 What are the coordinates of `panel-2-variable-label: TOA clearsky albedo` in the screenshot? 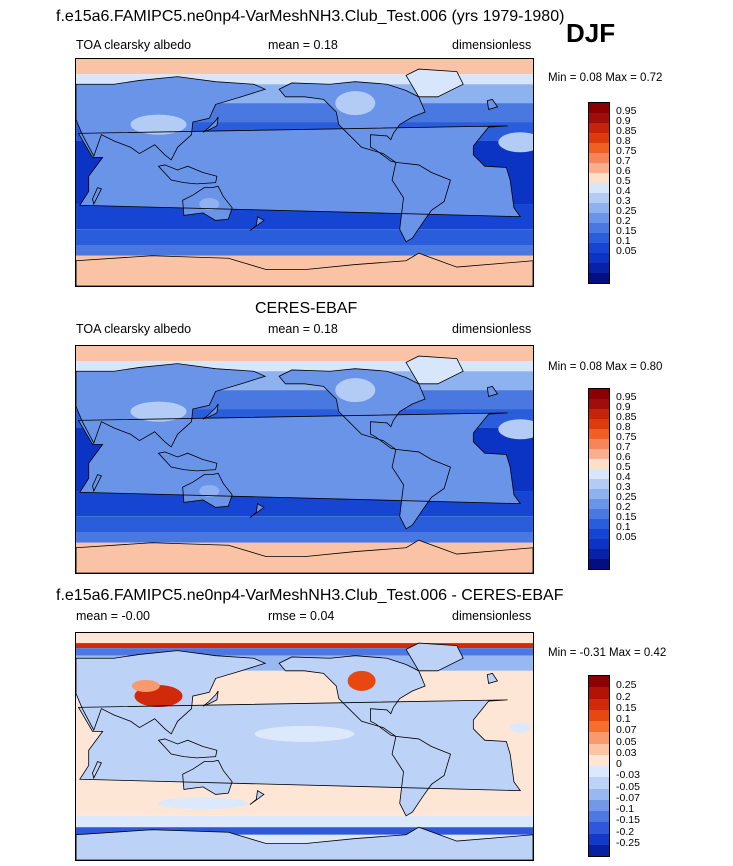 It's located at (134, 329).